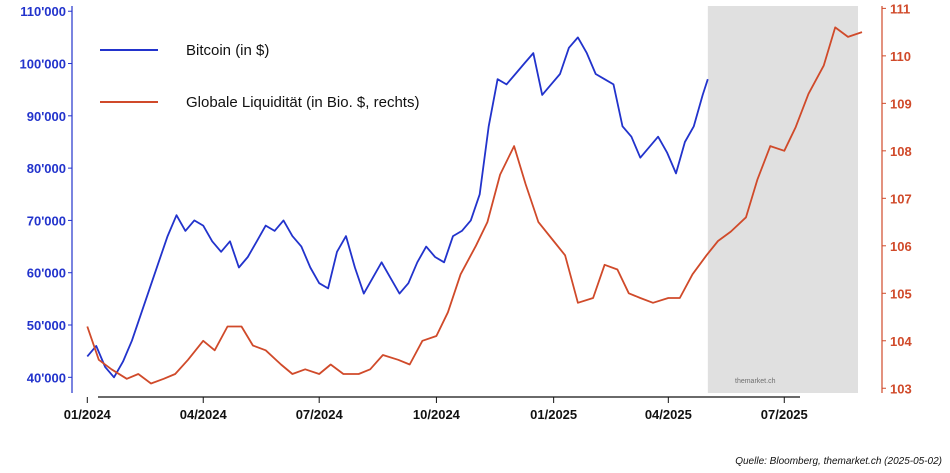 The height and width of the screenshot is (473, 950). Describe the element at coordinates (900, 56) in the screenshot. I see `right-tick-label: 110` at that location.